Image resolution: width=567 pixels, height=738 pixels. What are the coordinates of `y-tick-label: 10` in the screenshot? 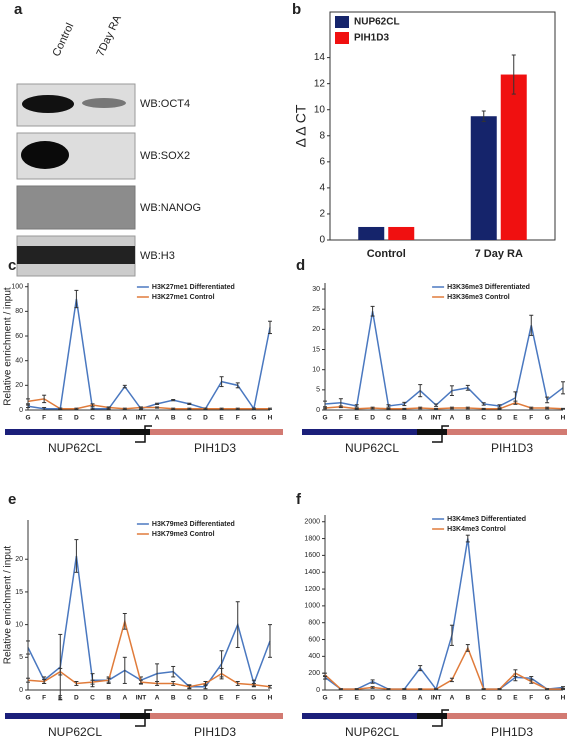 It's located at (320, 109).